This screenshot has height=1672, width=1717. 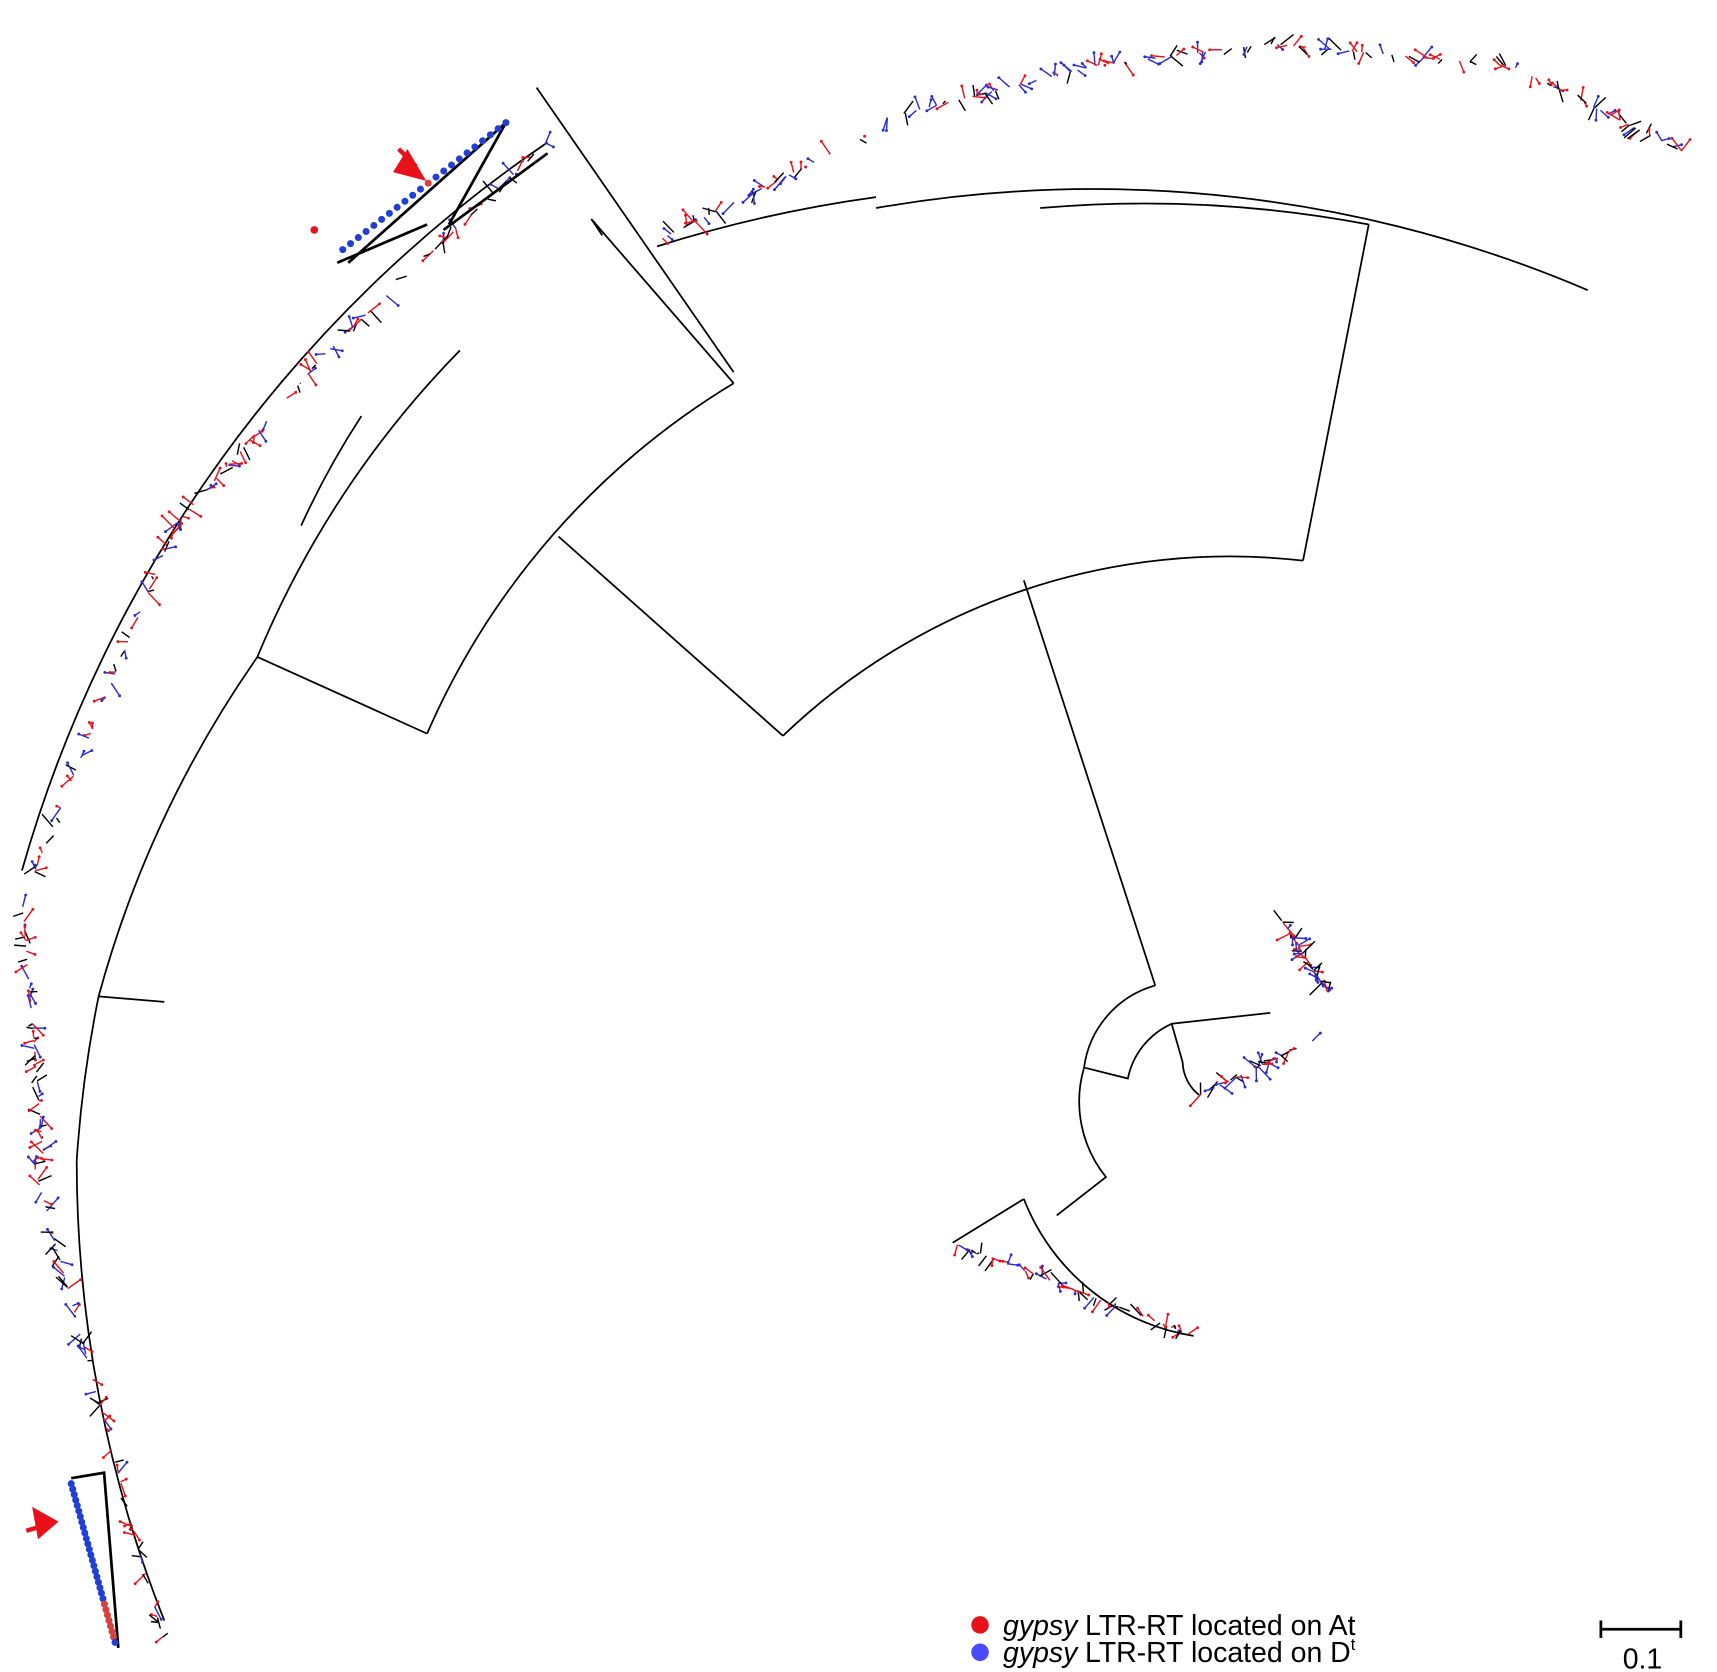 What do you see at coordinates (980, 1625) in the screenshot?
I see `legend-swatch` at bounding box center [980, 1625].